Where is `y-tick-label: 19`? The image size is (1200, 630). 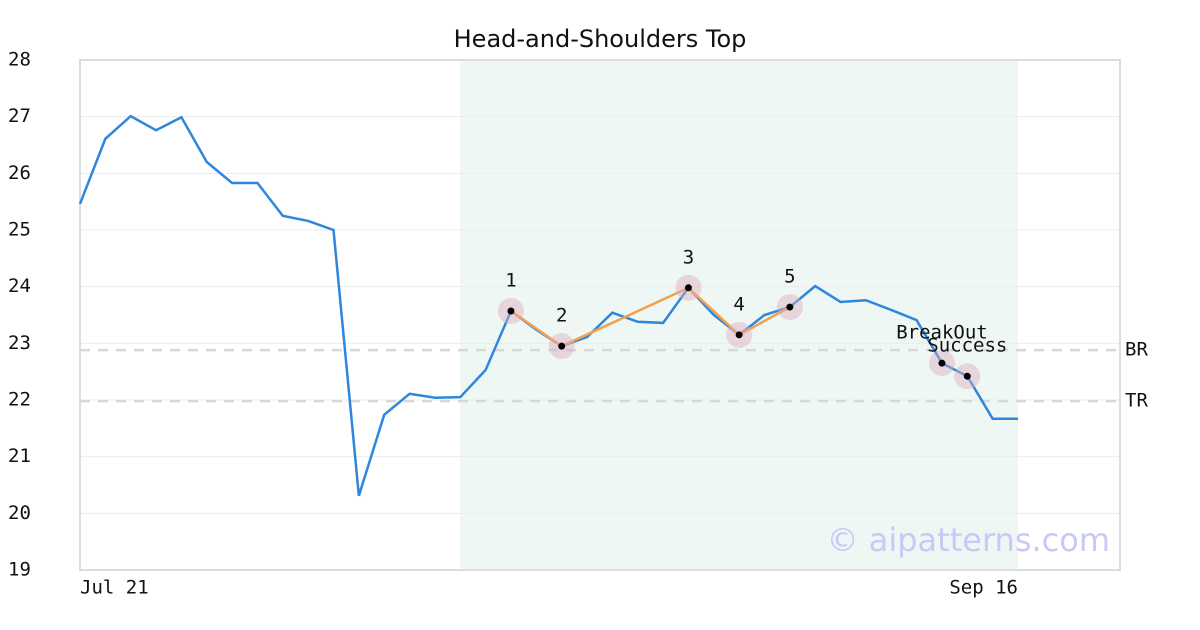
y-tick-label: 19 is located at coordinates (19, 570).